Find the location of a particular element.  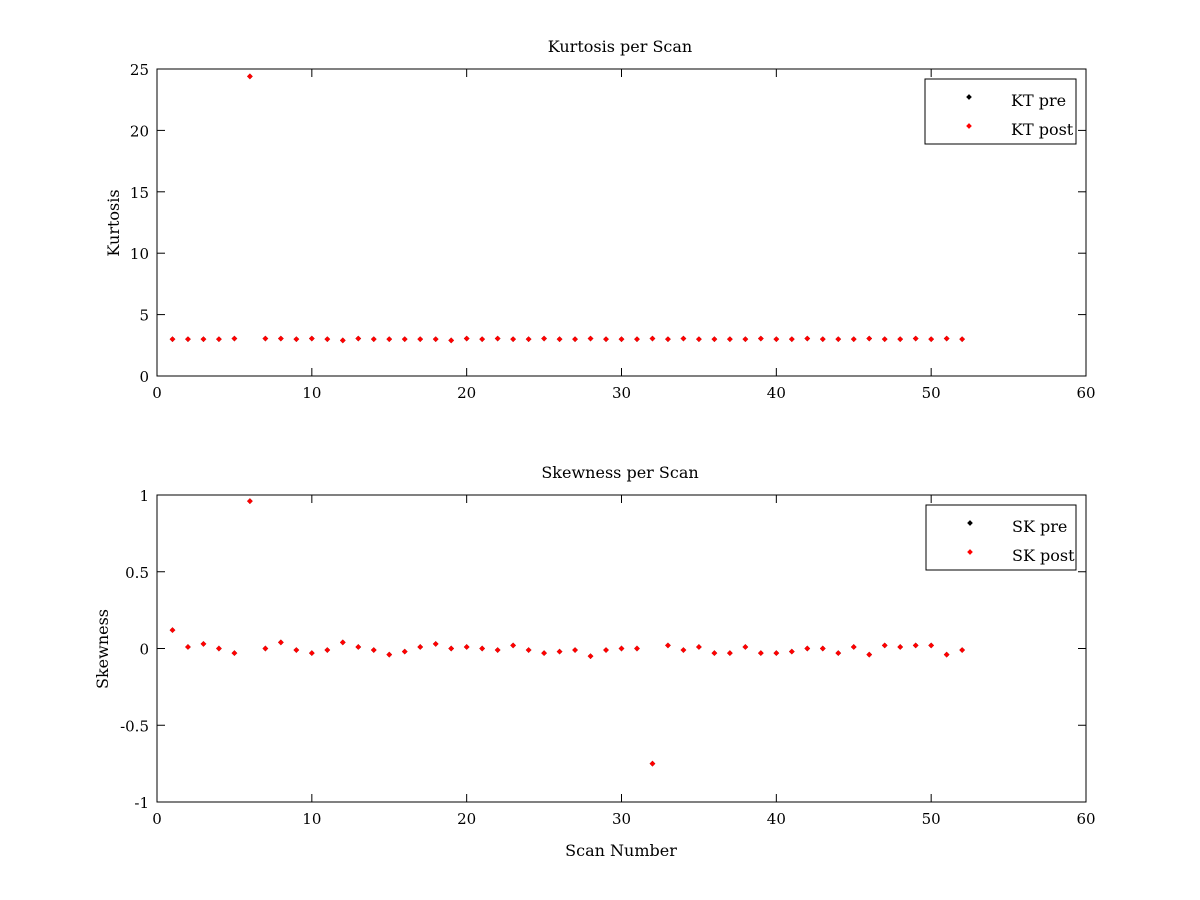

legend-label: KT post is located at coordinates (1042, 129).